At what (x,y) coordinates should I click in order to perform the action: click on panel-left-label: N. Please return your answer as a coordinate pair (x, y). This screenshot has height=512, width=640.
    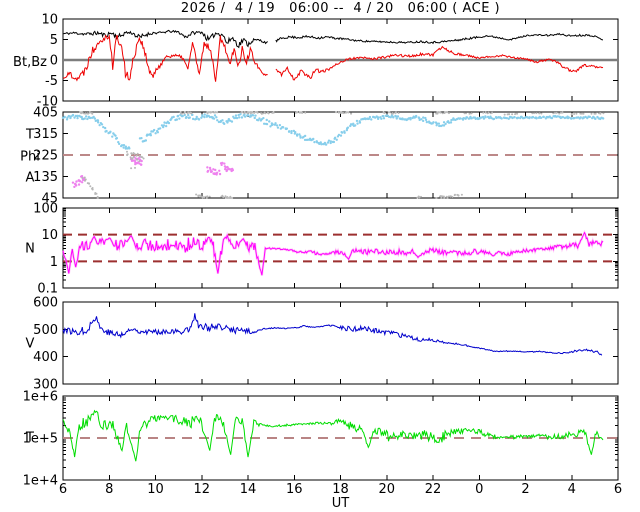
    Looking at the image, I should click on (30, 249).